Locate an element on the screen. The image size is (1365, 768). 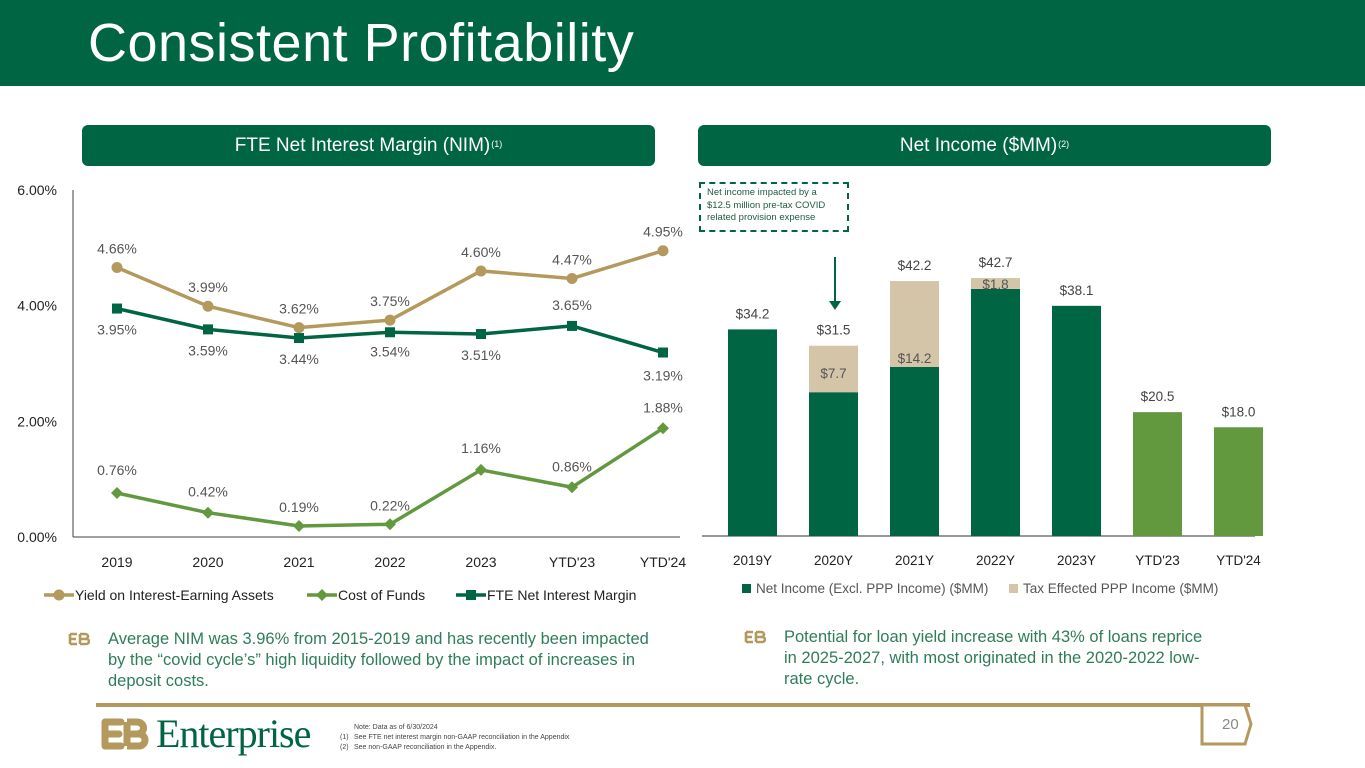
data-label: 4.47% is located at coordinates (572, 259).